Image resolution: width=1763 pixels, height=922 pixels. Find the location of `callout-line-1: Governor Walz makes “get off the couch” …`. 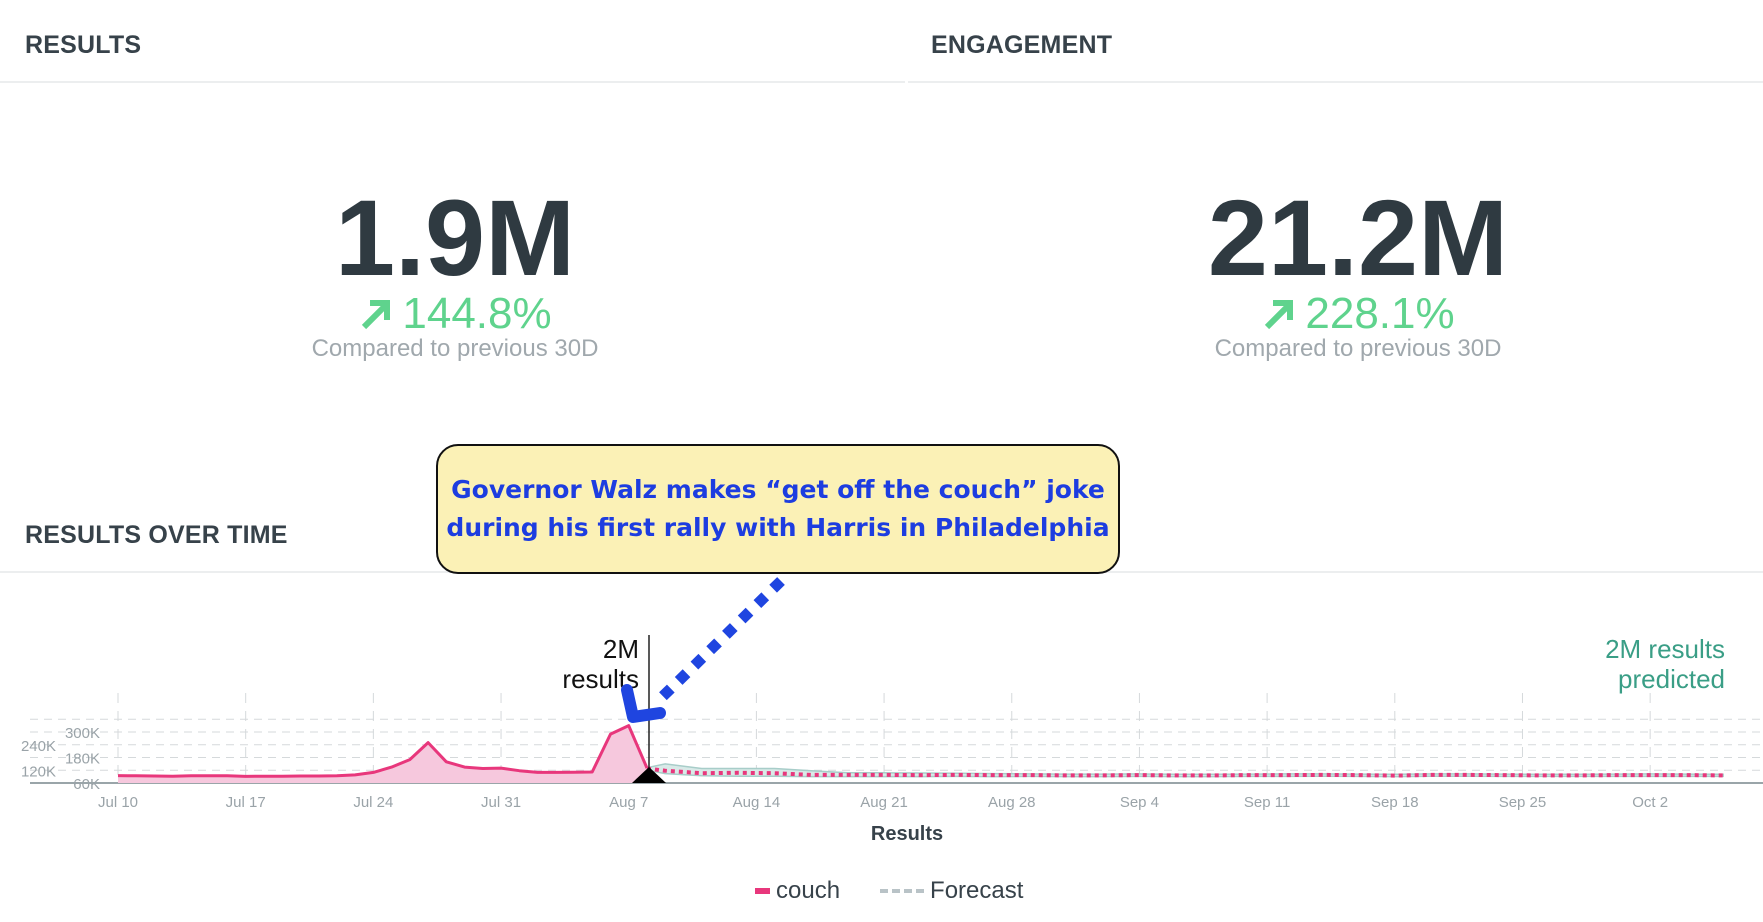

callout-line-1: Governor Walz makes “get off the couch” … is located at coordinates (778, 489).